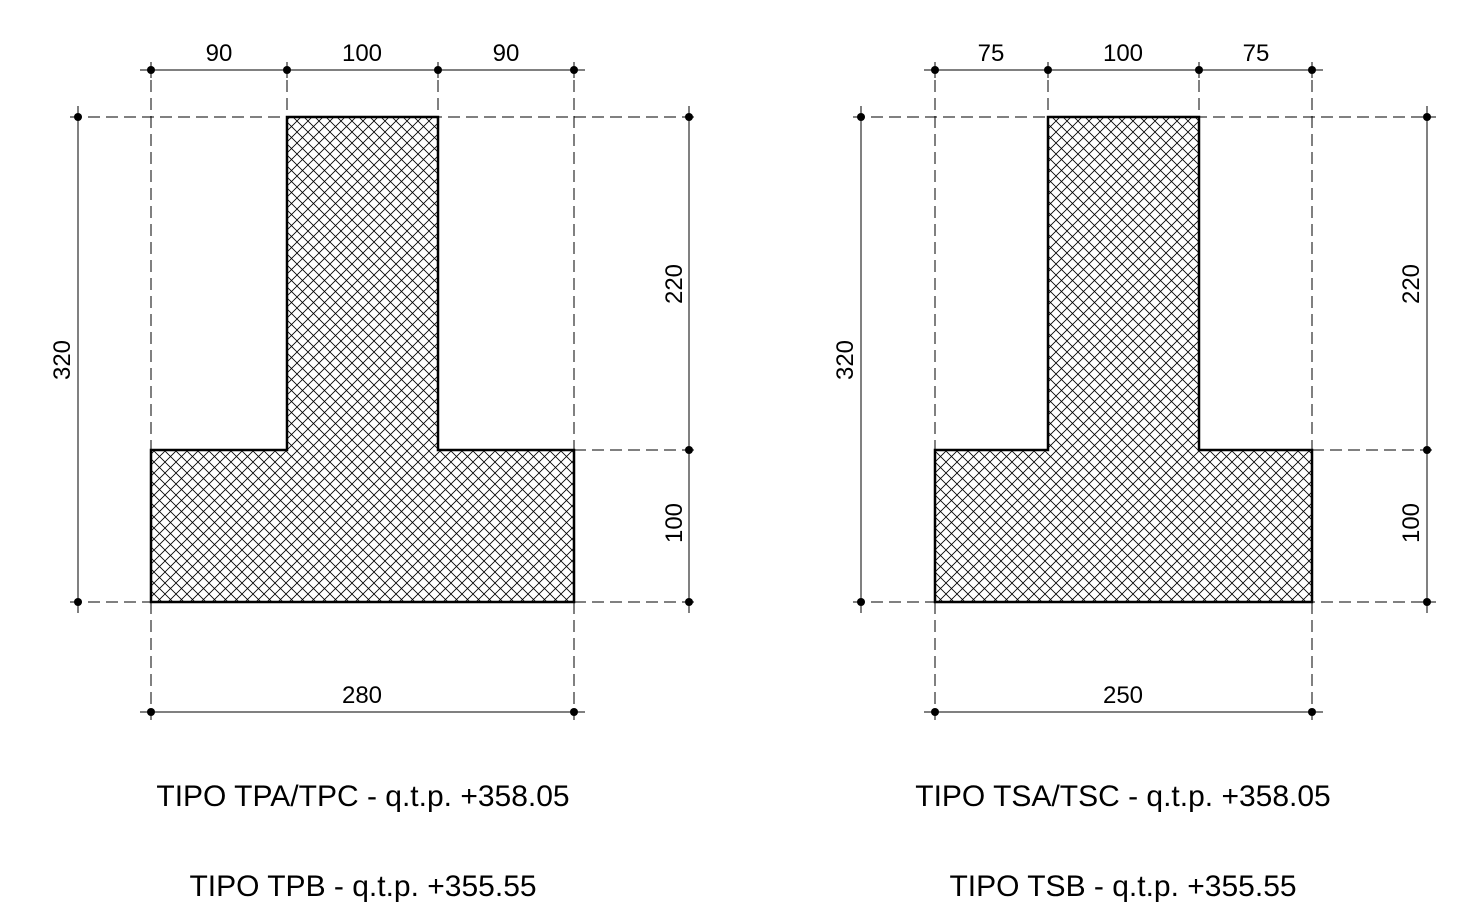 This screenshot has height=923, width=1470. What do you see at coordinates (1123, 359) in the screenshot?
I see `t-section-shape` at bounding box center [1123, 359].